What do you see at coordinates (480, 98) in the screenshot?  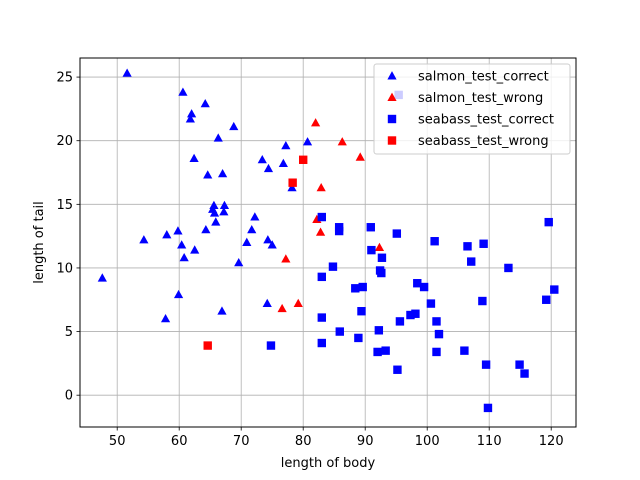 I see `legend-entry: salmon_test_wrong` at bounding box center [480, 98].